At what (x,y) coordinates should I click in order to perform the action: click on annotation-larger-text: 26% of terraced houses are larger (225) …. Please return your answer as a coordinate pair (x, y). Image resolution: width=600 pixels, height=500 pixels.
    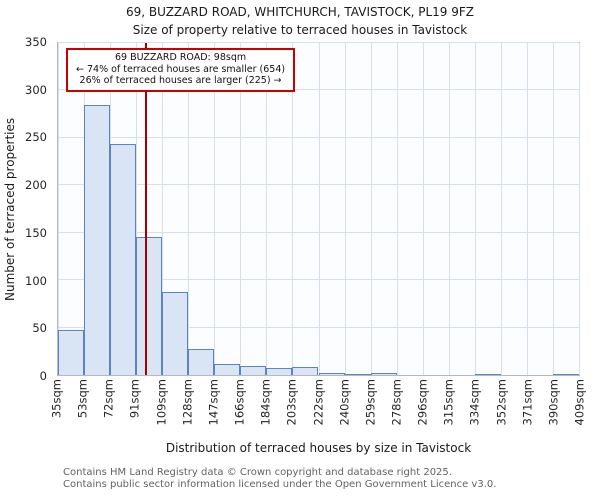
    Looking at the image, I should click on (180, 80).